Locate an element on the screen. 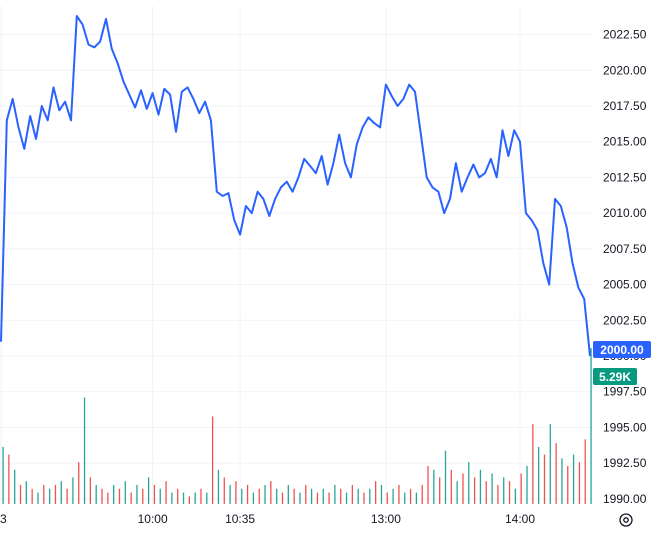 This screenshot has width=654, height=534. y-tick-label: 2020.00 is located at coordinates (625, 70).